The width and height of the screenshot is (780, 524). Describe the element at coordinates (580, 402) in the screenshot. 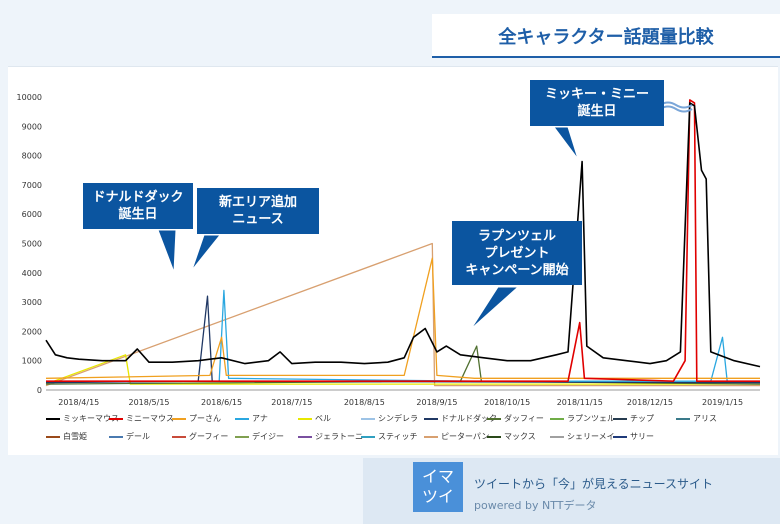

I see `x-tick-label: 2018/11/15` at that location.